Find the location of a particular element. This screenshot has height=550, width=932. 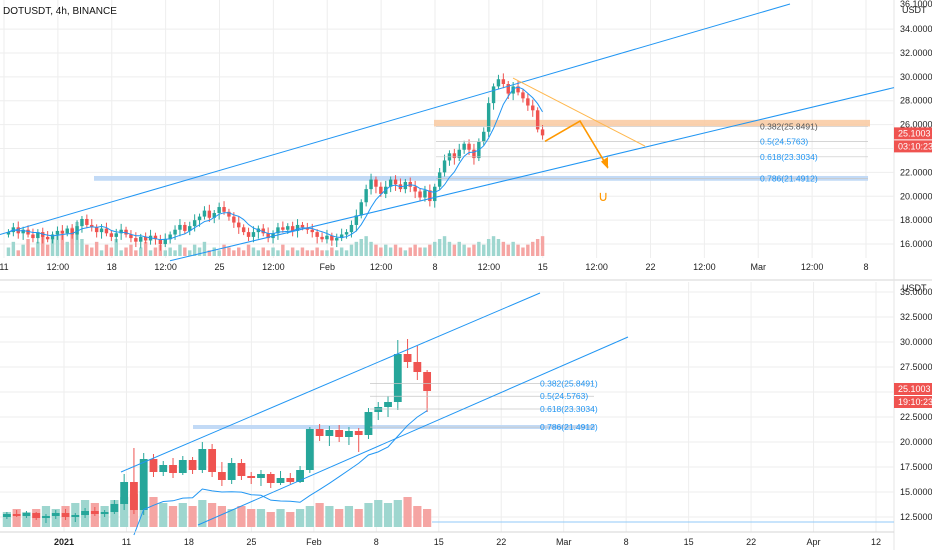

top-y-tick-label: 32.0000 is located at coordinates (916, 53).